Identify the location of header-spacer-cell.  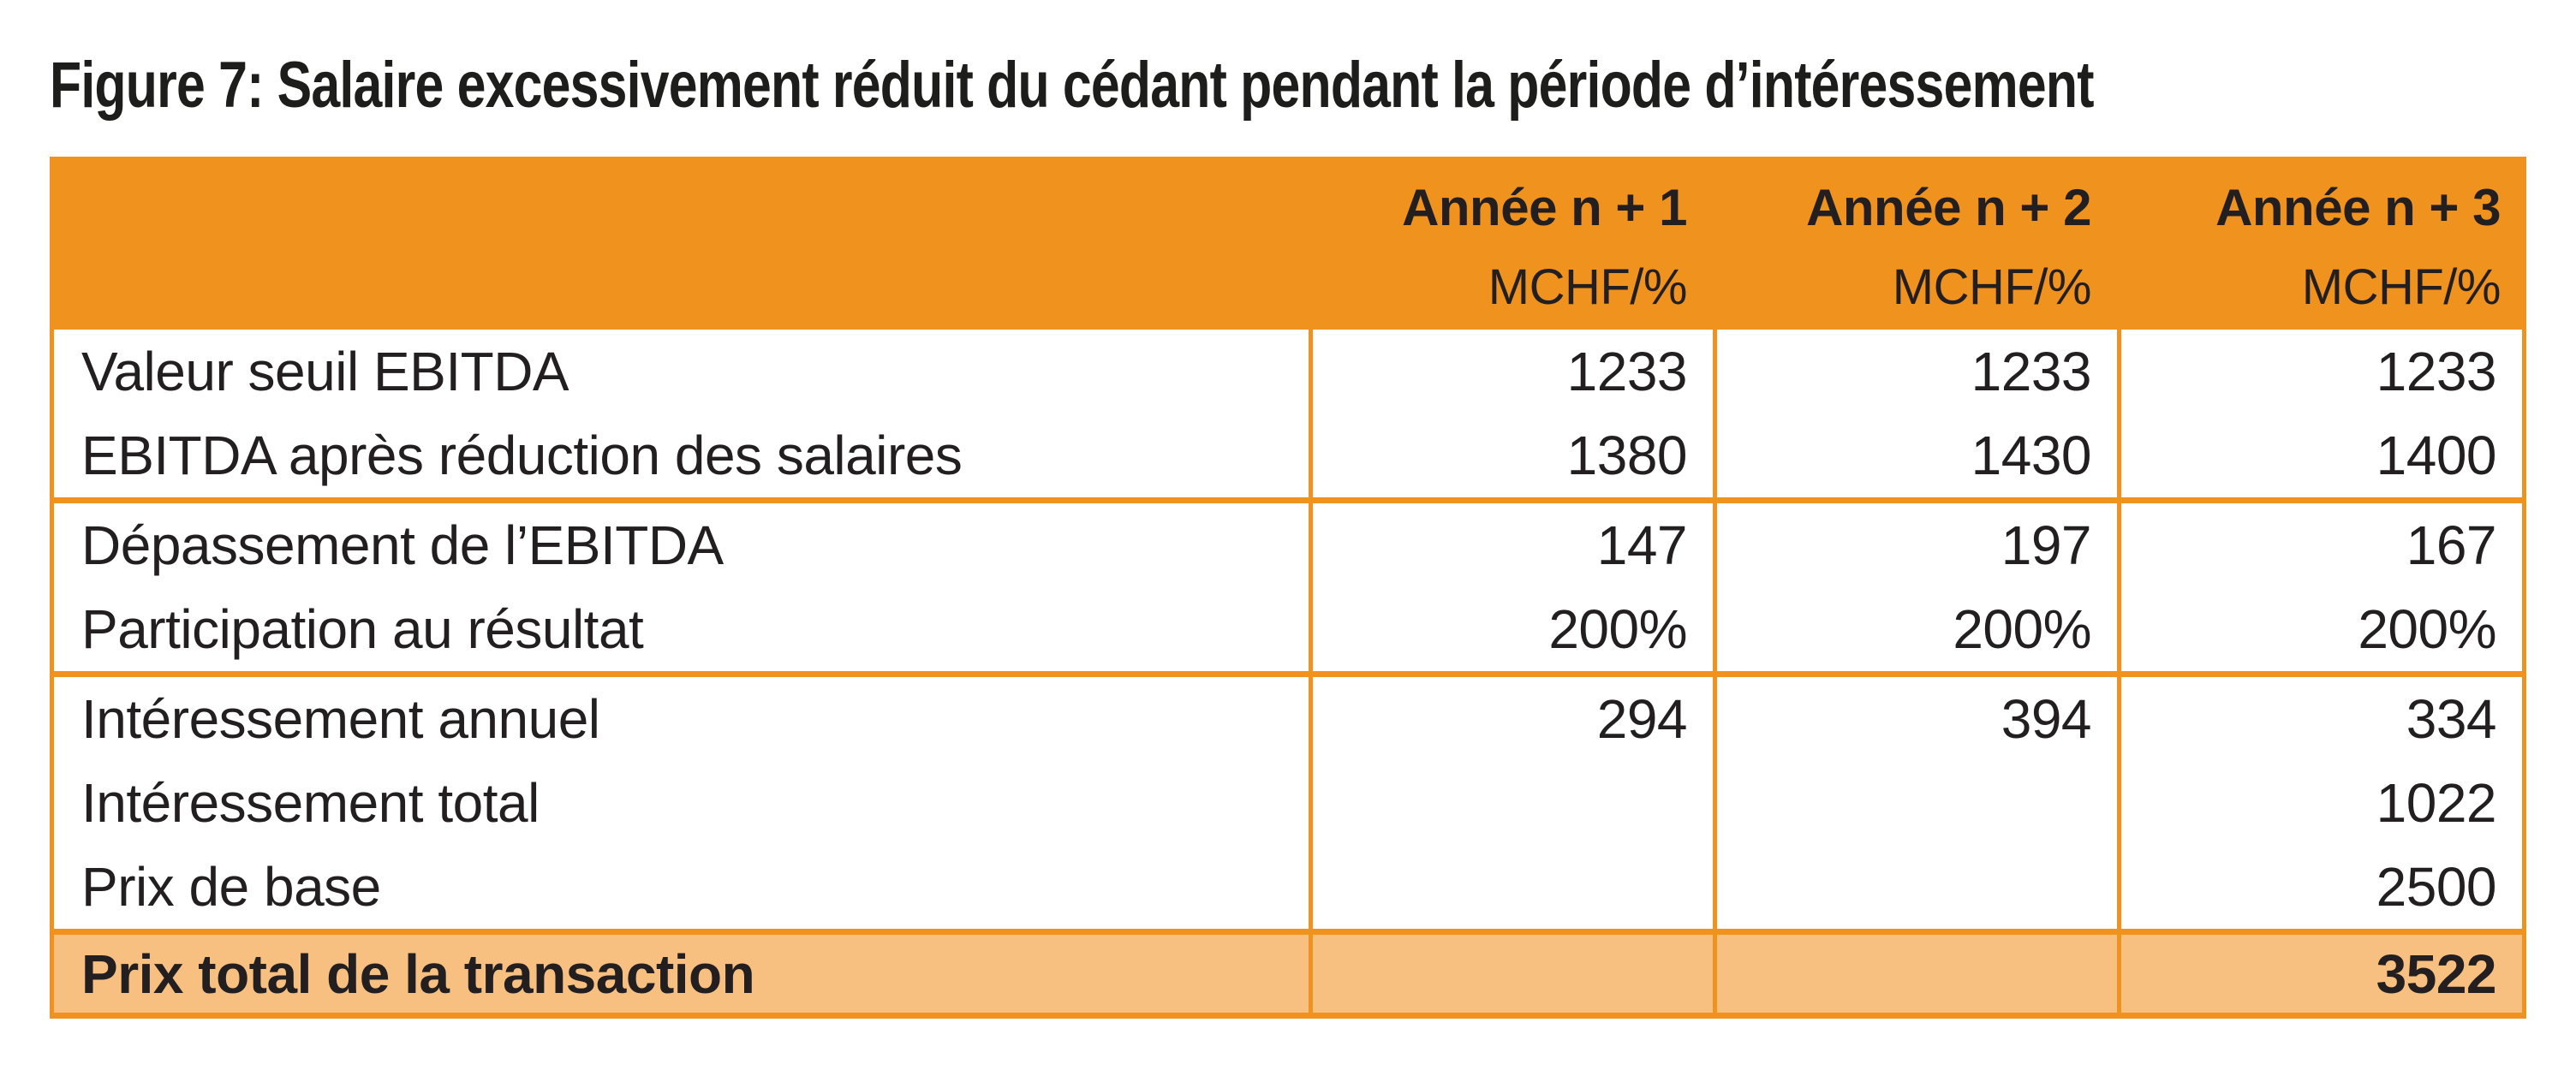
(679, 244).